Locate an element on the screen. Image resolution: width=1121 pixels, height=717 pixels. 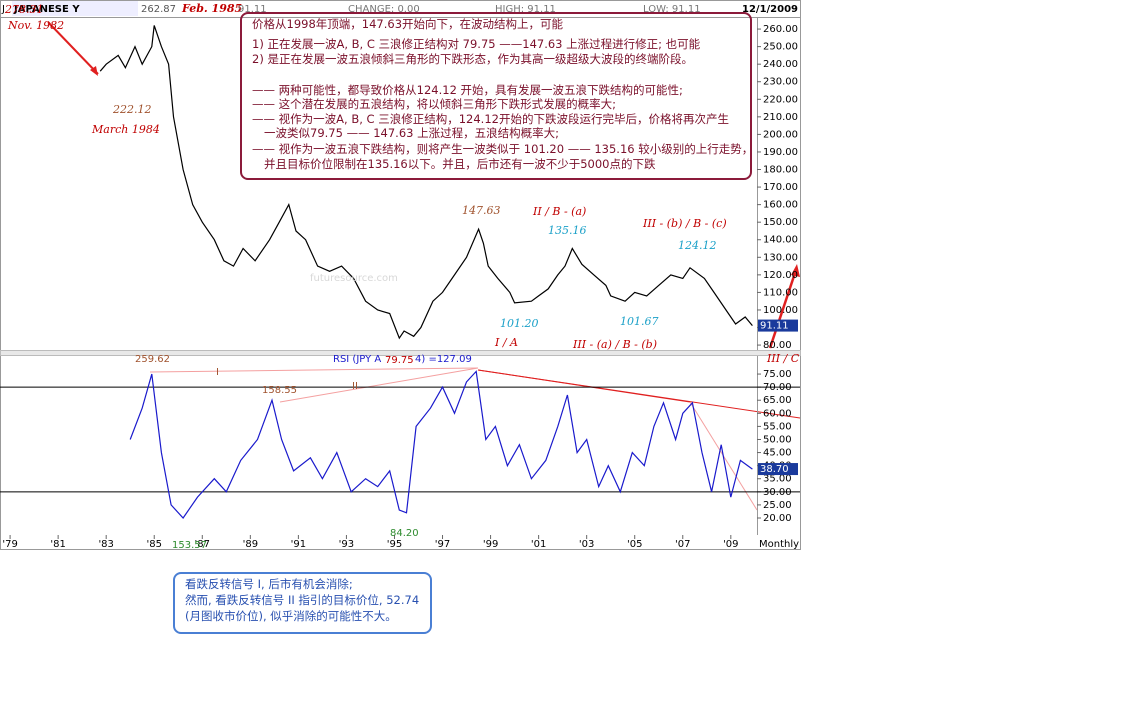
annotation: March 1984 is located at coordinates (125, 129).